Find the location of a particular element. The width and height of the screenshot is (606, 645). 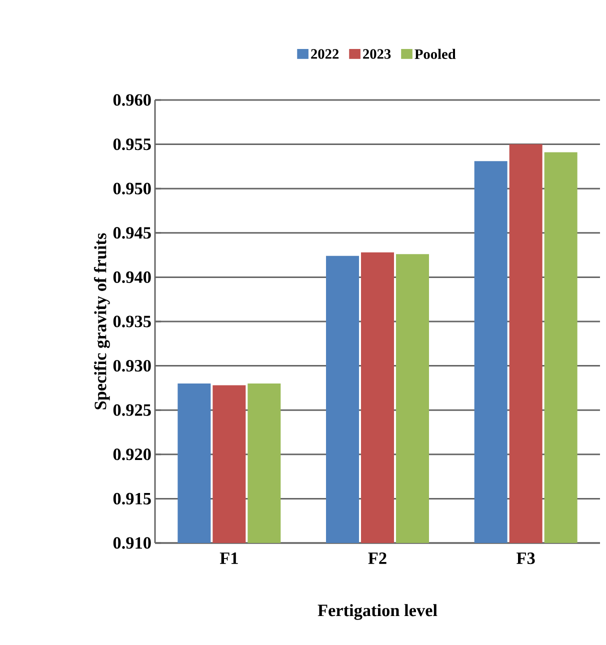

x-tick-label: F1 is located at coordinates (229, 558).